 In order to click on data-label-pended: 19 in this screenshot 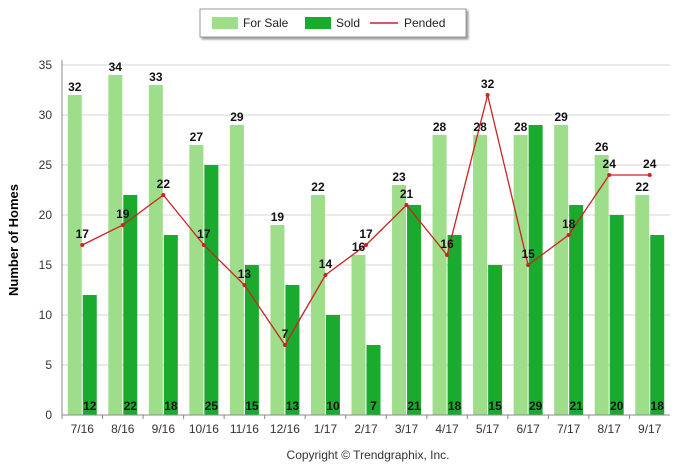, I will do `click(123, 214)`.